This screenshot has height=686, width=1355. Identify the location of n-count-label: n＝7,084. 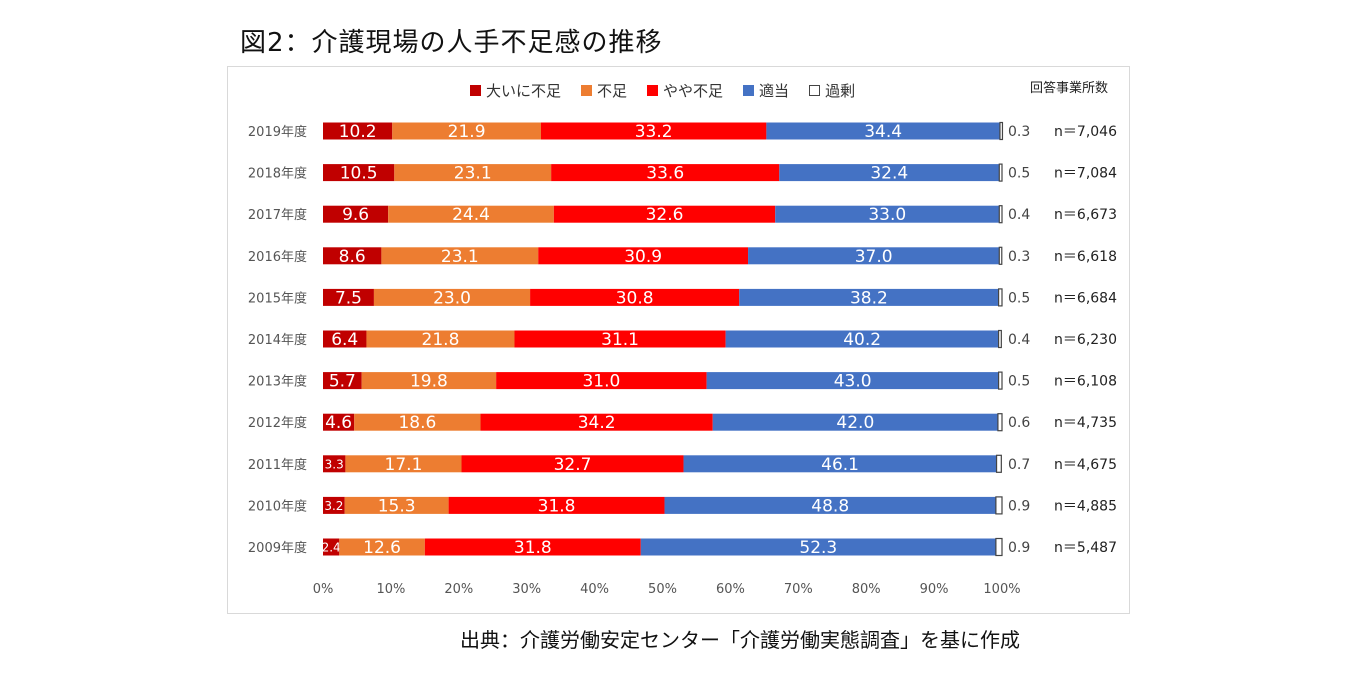
(1085, 174).